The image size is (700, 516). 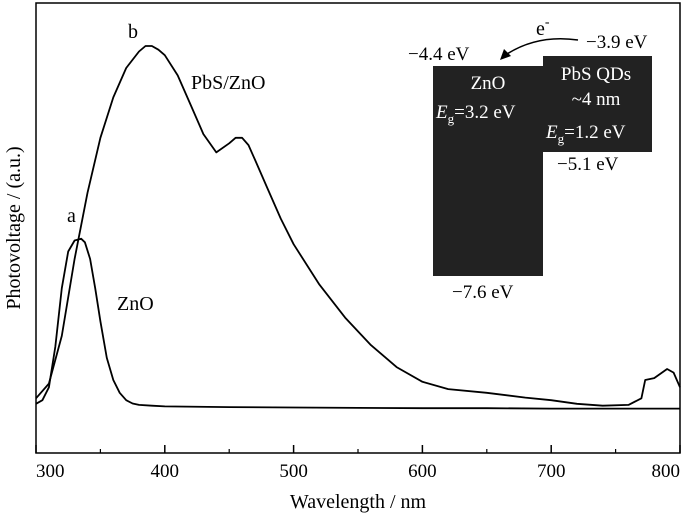 What do you see at coordinates (596, 99) in the screenshot?
I see `pbs-box-size: ~4 nm` at bounding box center [596, 99].